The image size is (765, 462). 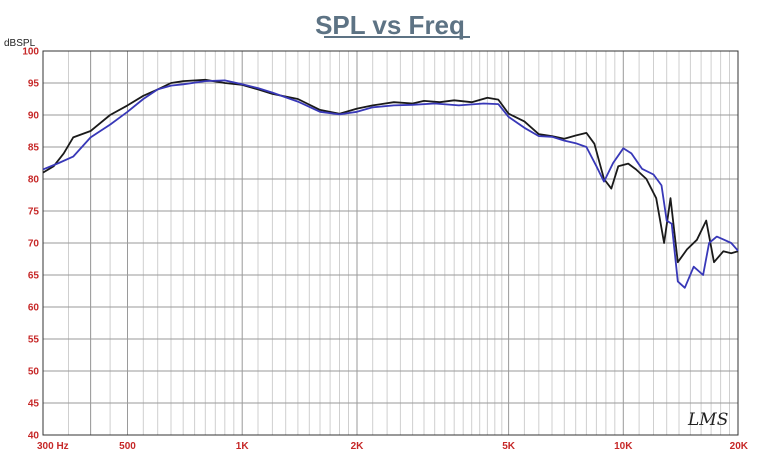 I want to click on y-tick-label: 45, so click(x=34, y=404).